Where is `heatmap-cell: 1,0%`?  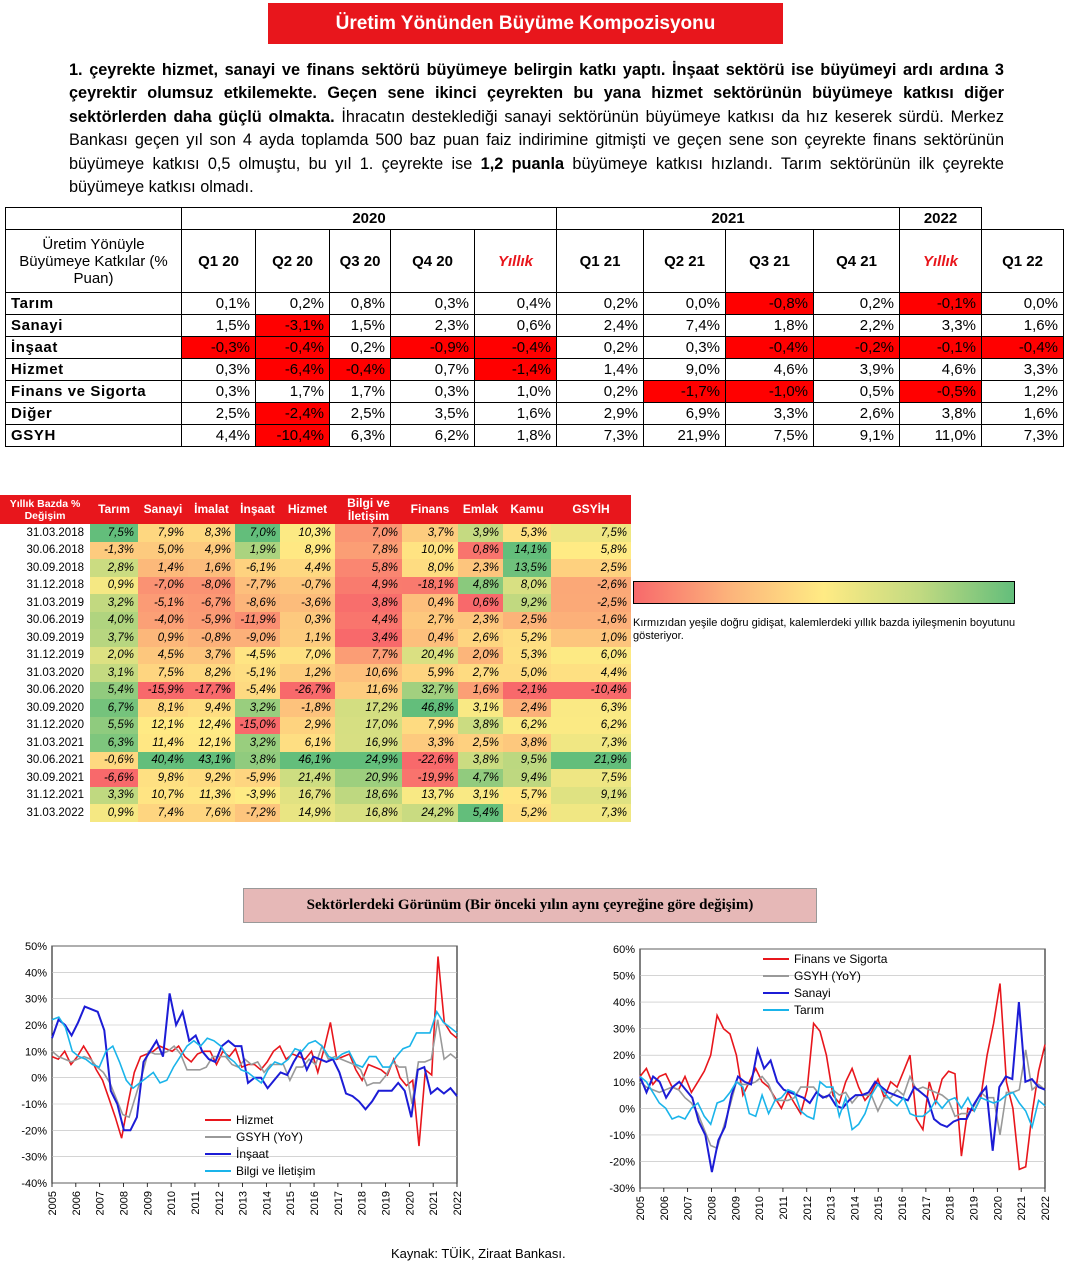 heatmap-cell: 1,0% is located at coordinates (591, 638).